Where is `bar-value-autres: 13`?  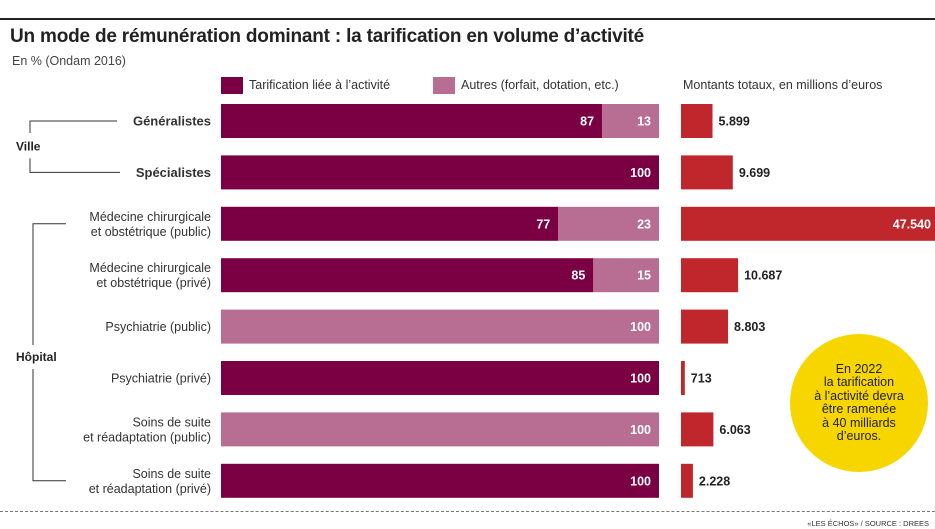 bar-value-autres: 13 is located at coordinates (644, 122).